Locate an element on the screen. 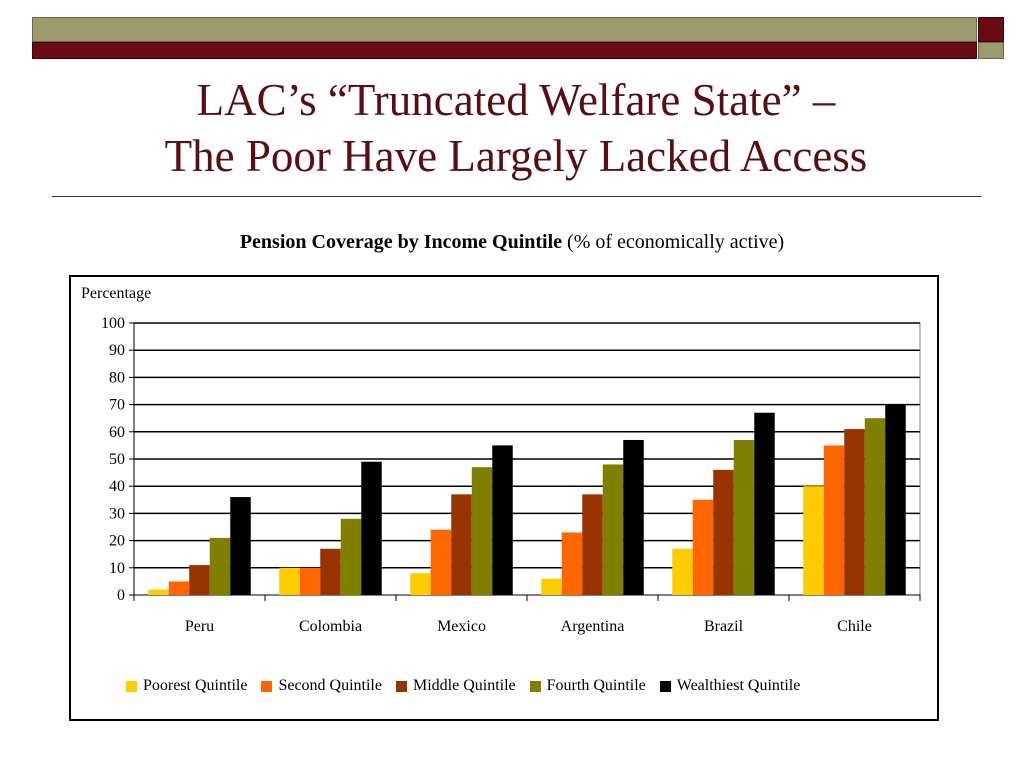 The image size is (1024, 768). legend-item: Second Quintile is located at coordinates (321, 686).